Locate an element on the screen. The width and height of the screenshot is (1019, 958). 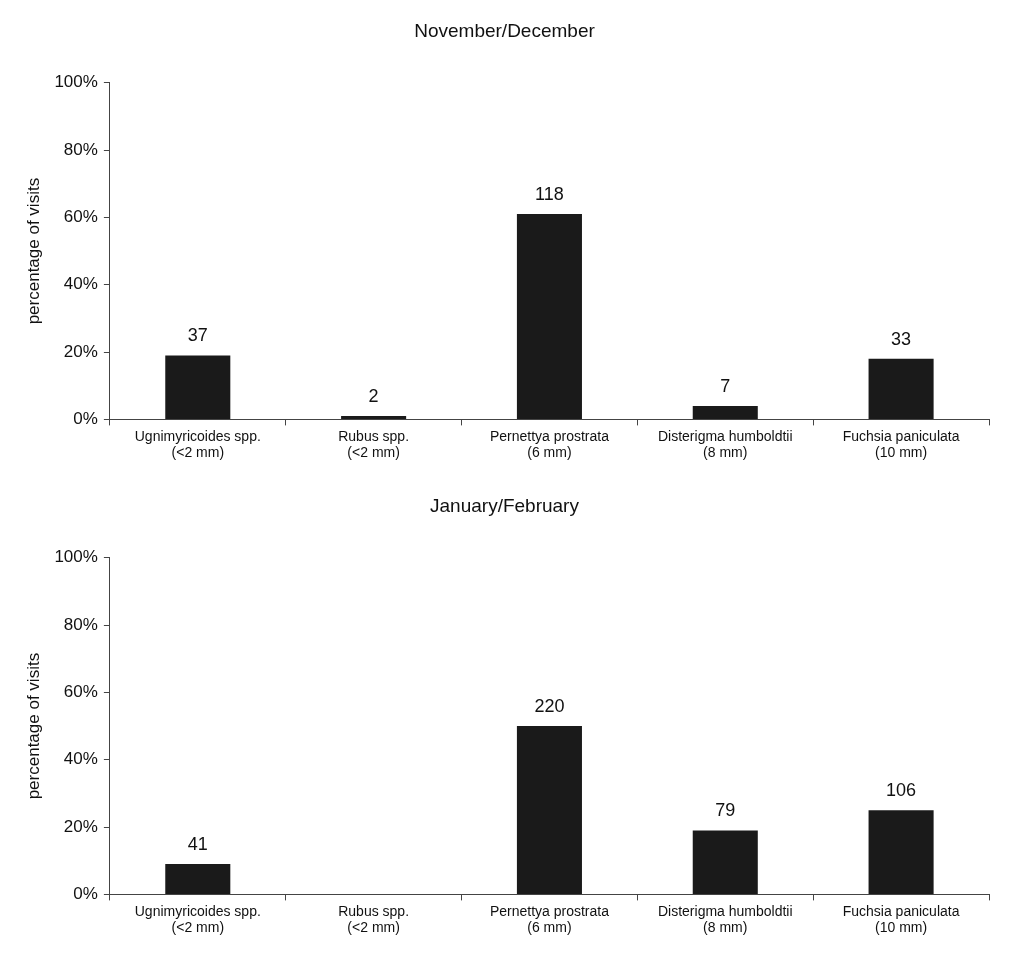
annotation: 106 is located at coordinates (901, 790).